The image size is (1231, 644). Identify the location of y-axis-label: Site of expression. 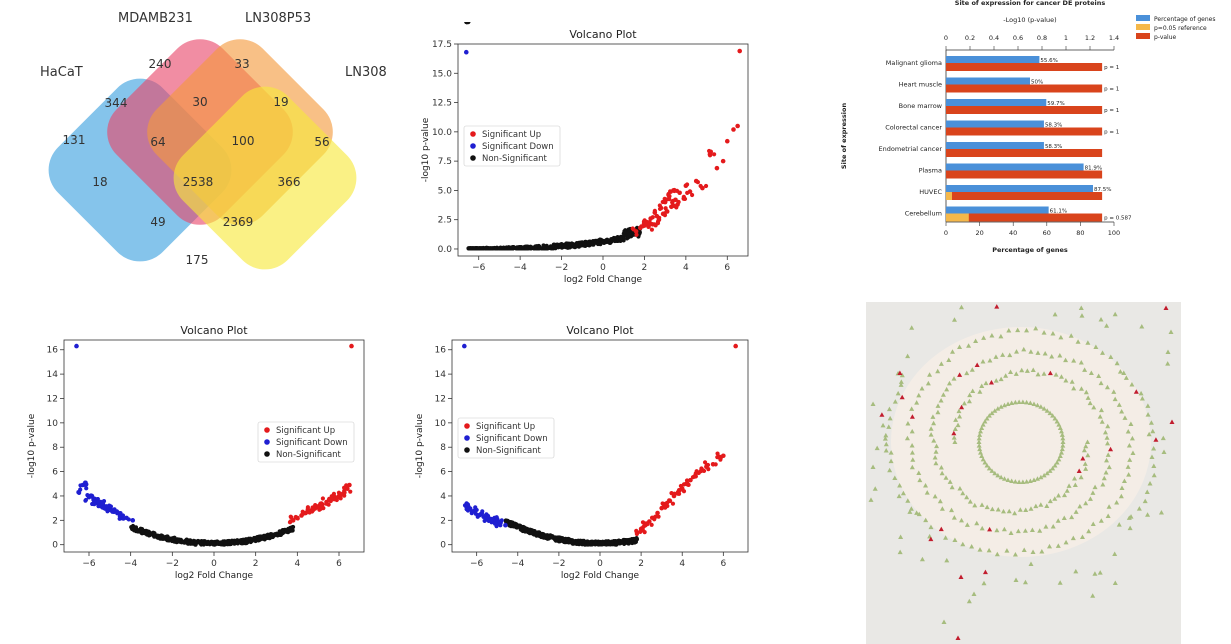
(844, 136).